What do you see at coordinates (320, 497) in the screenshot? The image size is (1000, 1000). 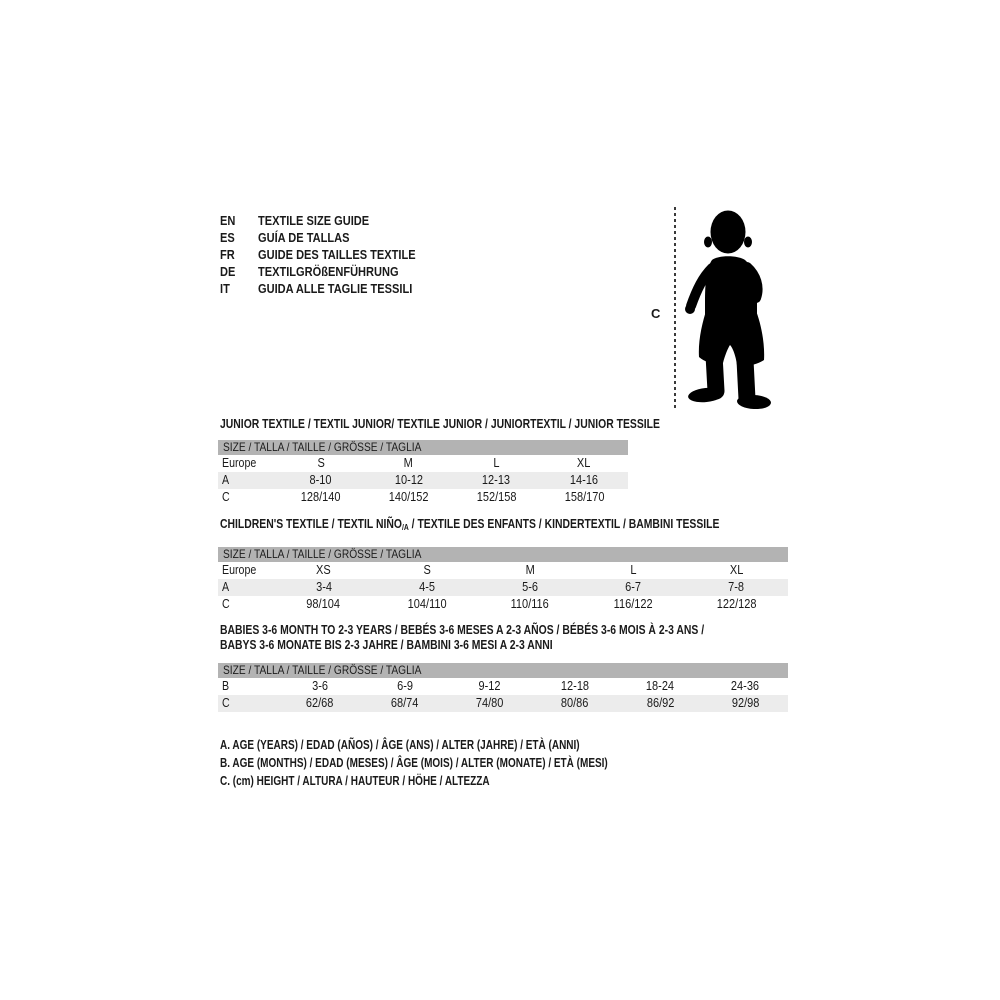 I see `height-cell: 128/140` at bounding box center [320, 497].